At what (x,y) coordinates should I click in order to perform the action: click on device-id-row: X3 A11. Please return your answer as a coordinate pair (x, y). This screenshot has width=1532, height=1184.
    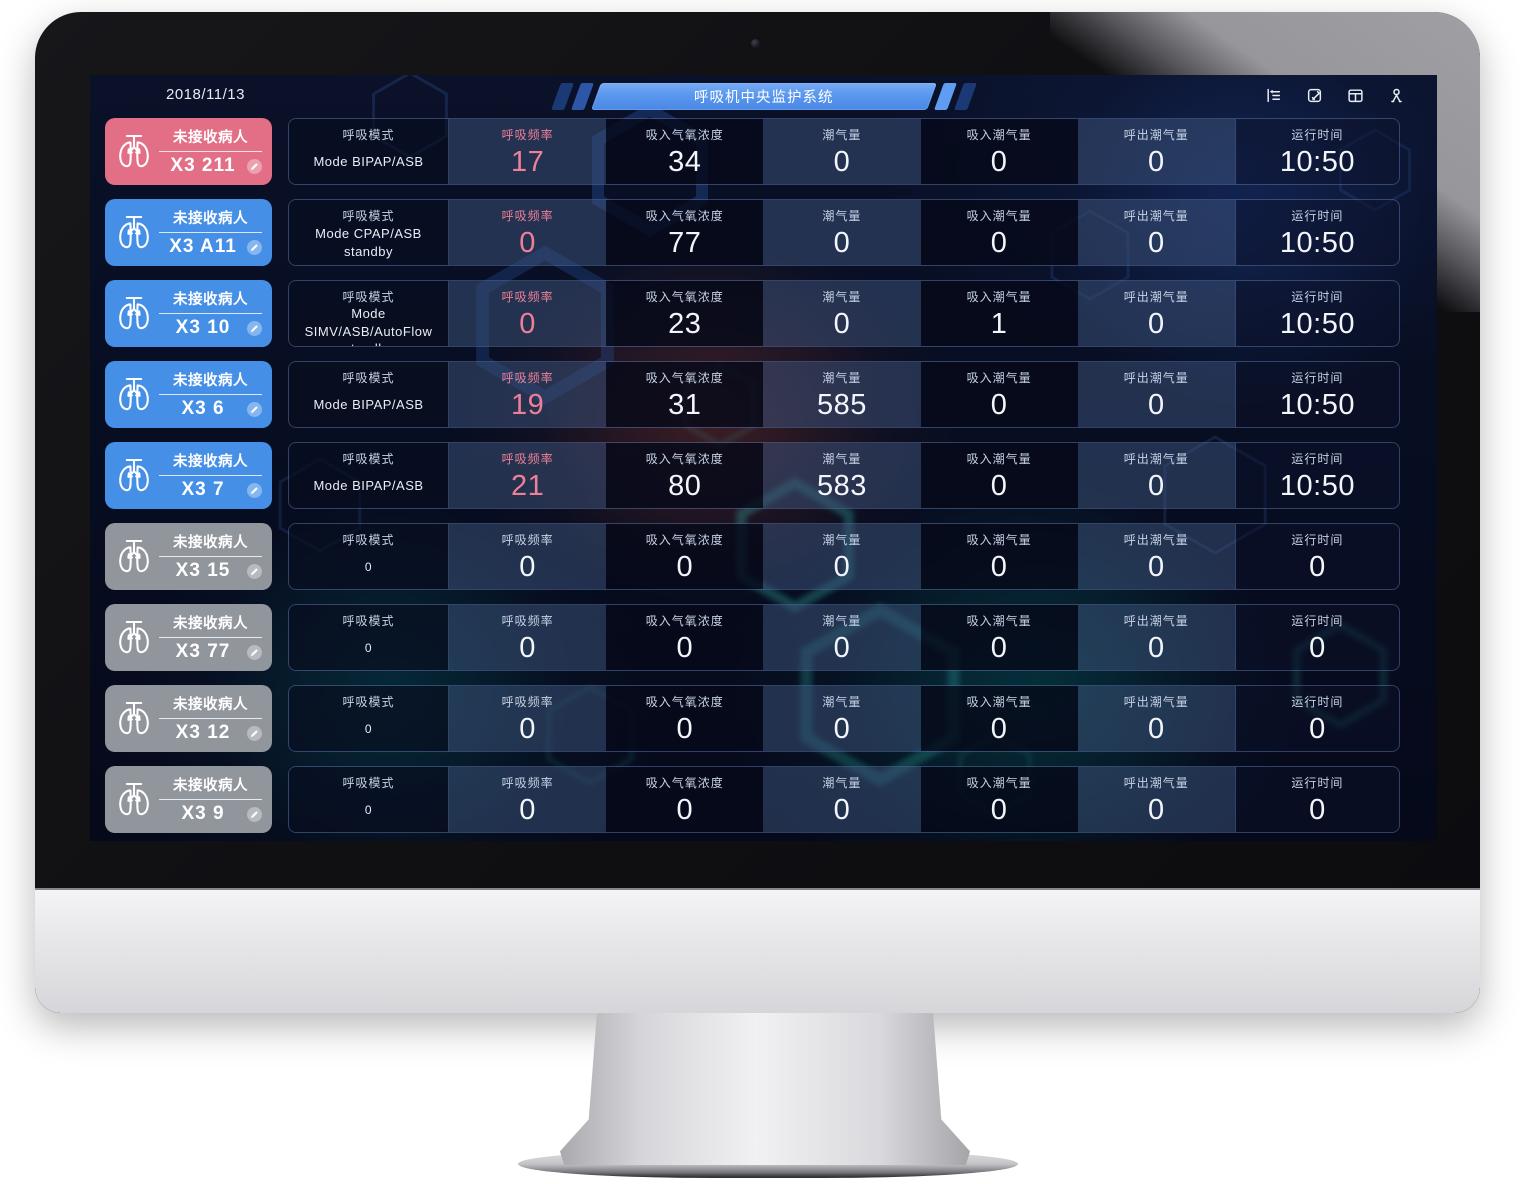
    Looking at the image, I should click on (210, 247).